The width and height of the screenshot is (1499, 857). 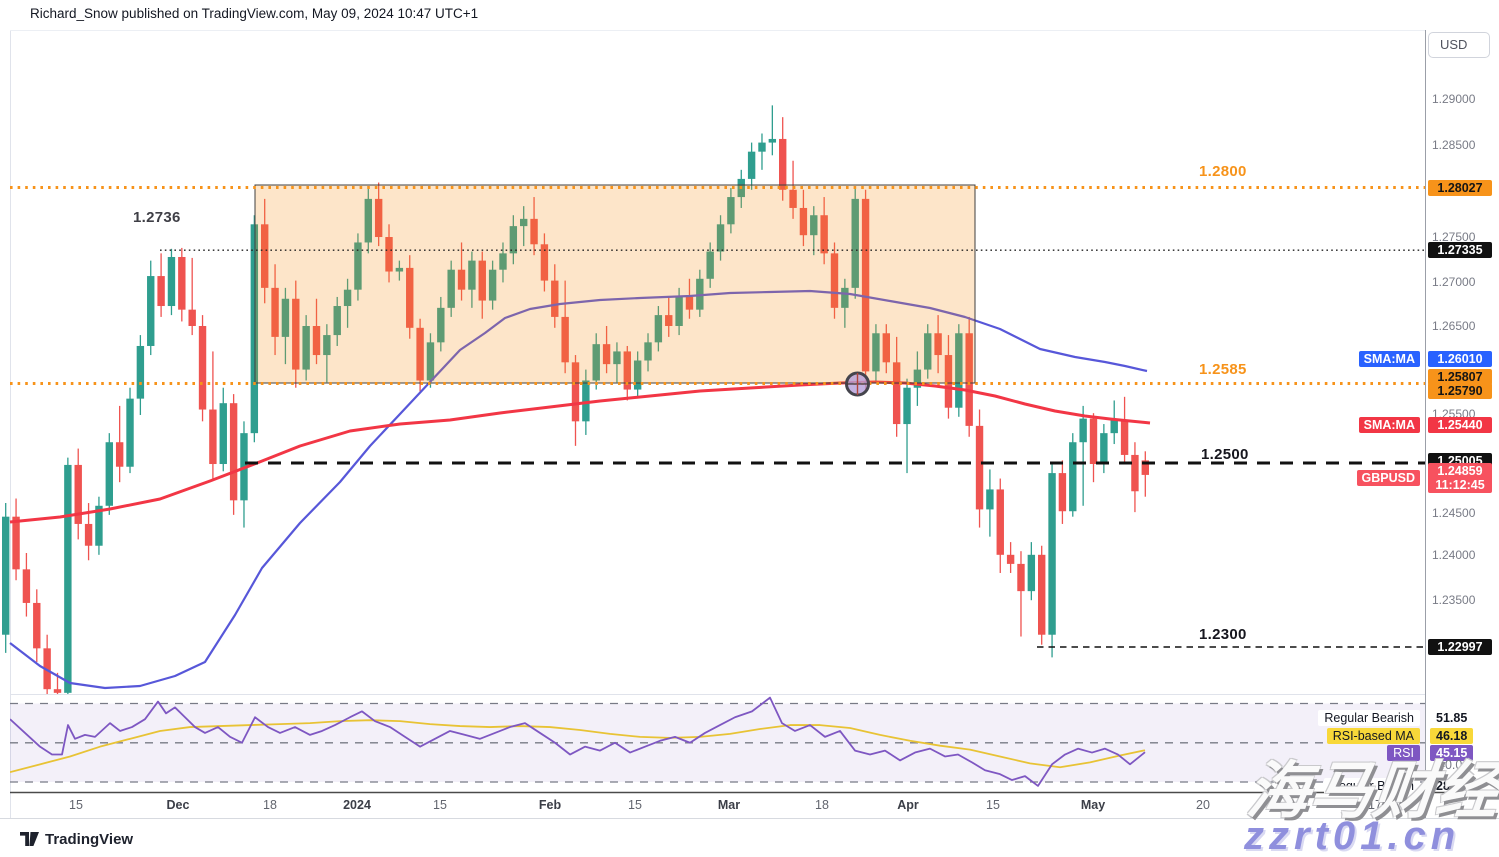 What do you see at coordinates (1459, 45) in the screenshot?
I see `currency-toggle-button: USD` at bounding box center [1459, 45].